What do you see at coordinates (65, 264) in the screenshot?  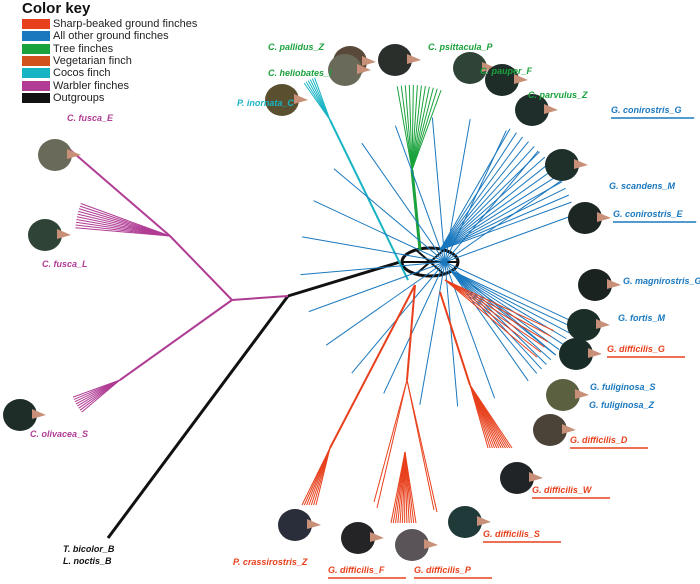 I see `taxon-label: C. fusca_L` at bounding box center [65, 264].